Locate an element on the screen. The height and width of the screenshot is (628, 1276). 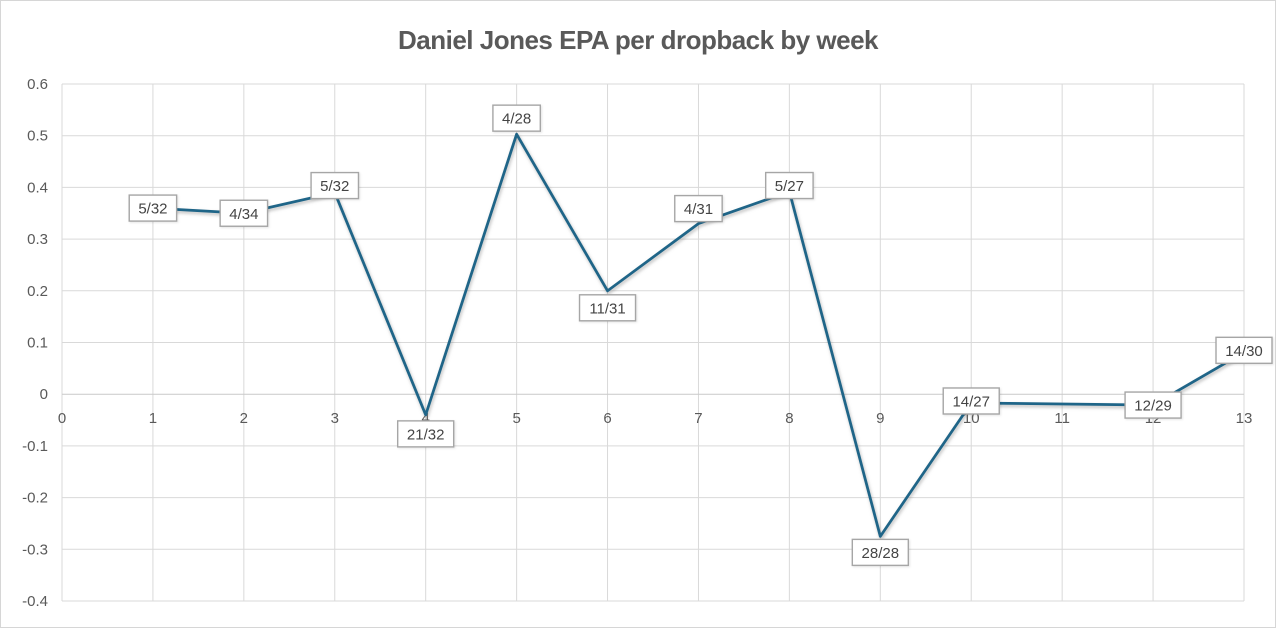
data-label: 21/32 is located at coordinates (425, 434).